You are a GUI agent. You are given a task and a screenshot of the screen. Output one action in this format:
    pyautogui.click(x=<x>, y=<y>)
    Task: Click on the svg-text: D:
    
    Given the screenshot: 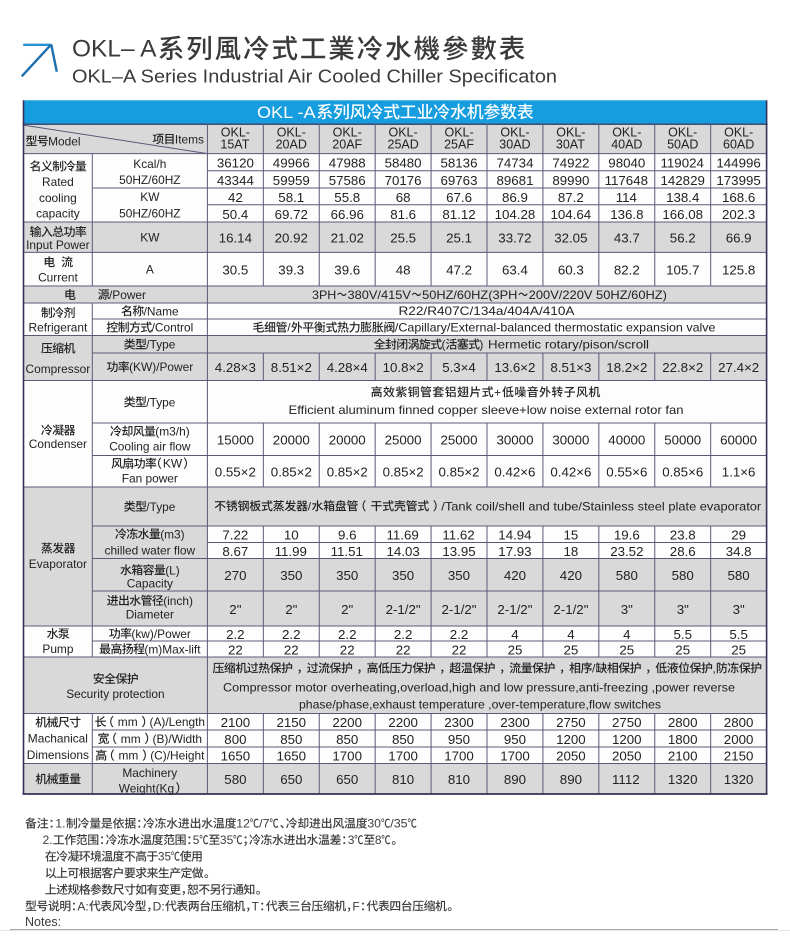 What is the action you would take?
    pyautogui.click(x=159, y=906)
    